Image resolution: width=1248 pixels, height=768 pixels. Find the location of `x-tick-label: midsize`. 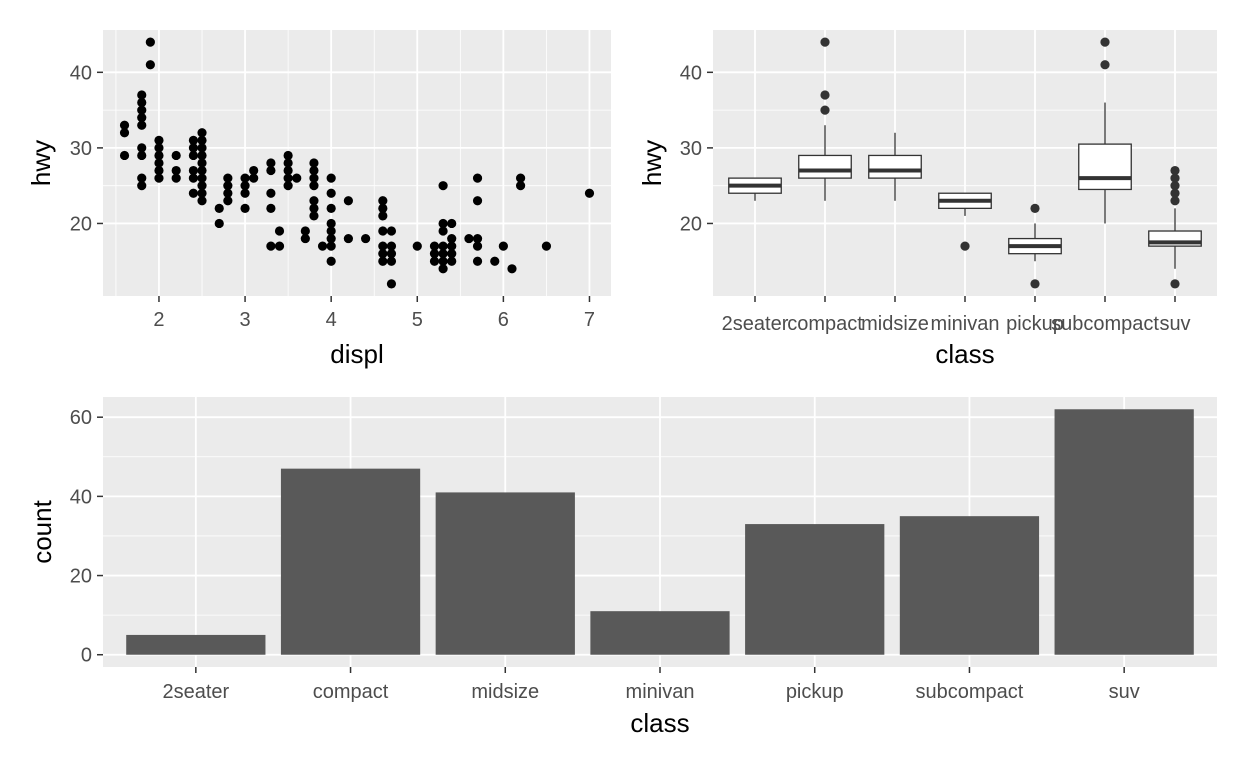

x-tick-label: midsize is located at coordinates (505, 692).